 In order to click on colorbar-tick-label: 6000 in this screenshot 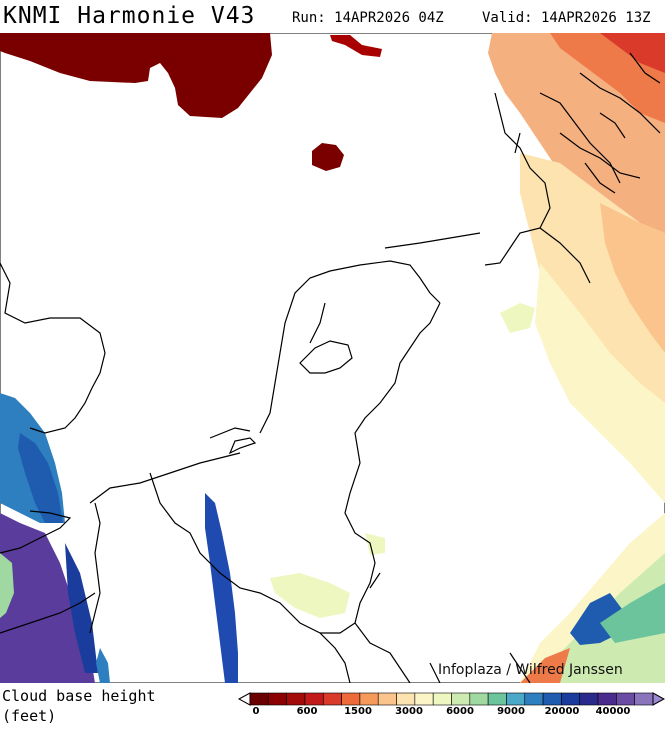, I will do `click(460, 711)`.